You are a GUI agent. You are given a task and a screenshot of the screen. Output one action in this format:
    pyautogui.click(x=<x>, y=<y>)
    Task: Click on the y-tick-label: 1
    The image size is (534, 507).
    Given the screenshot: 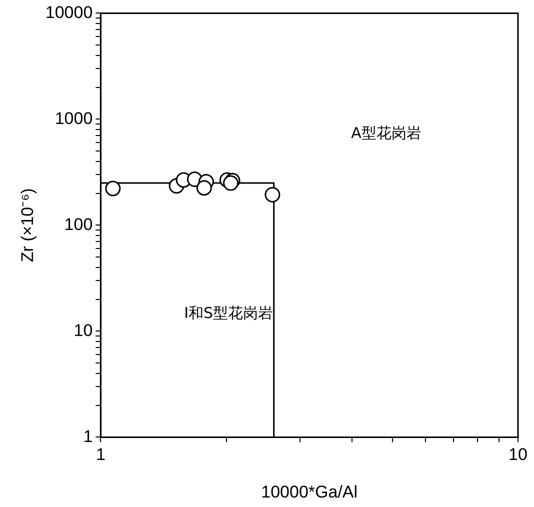 What is the action you would take?
    pyautogui.click(x=88, y=436)
    